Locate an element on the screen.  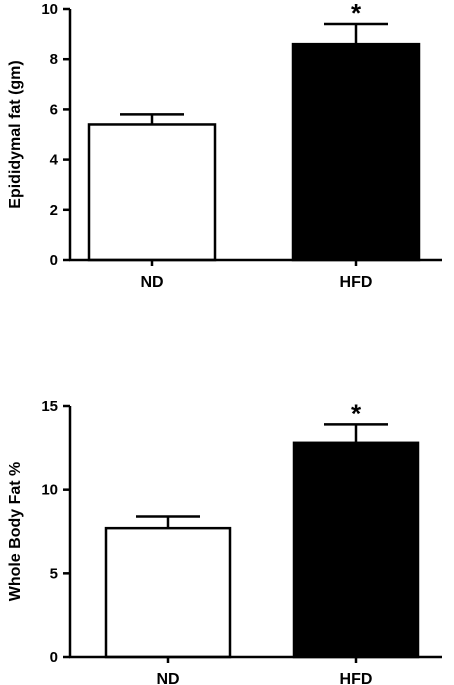
y-tick-label: 4 is located at coordinates (54, 160).